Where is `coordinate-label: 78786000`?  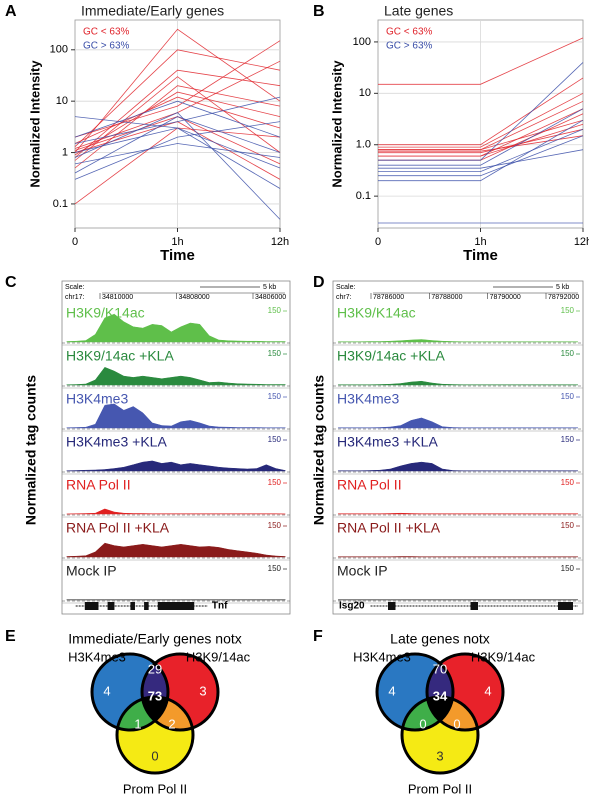
coordinate-label: 78786000 is located at coordinates (388, 297).